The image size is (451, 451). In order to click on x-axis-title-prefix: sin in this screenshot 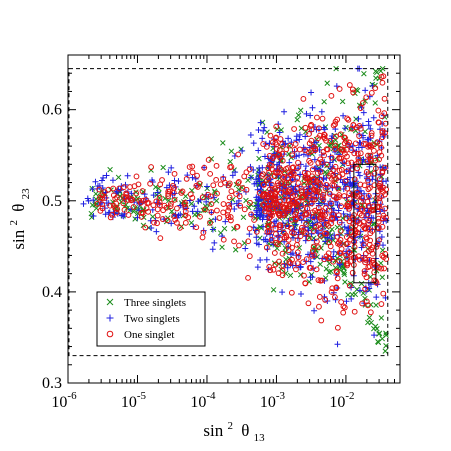, I will do `click(213, 430)`.